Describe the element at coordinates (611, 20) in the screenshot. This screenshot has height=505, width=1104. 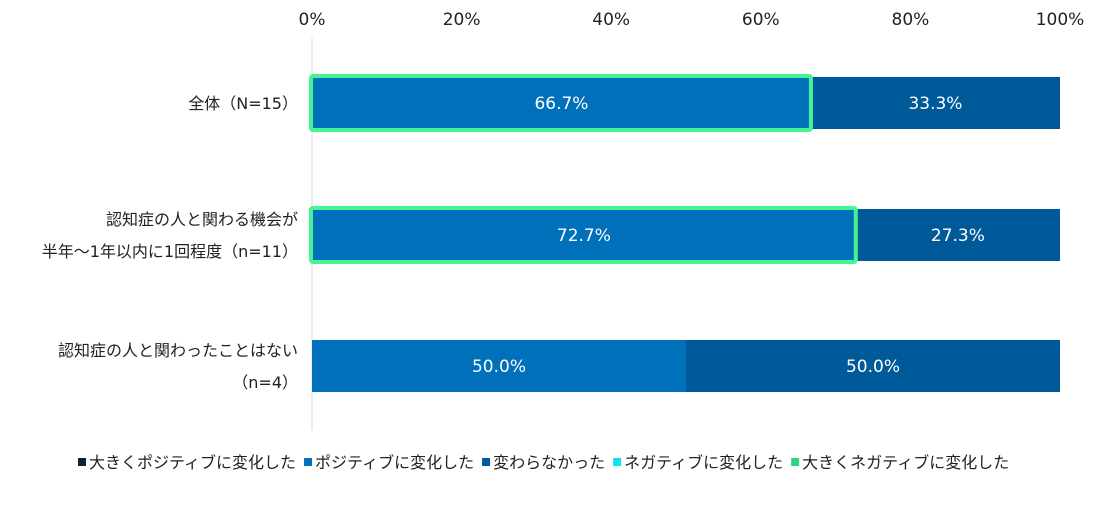
I see `x-tick-label: 40%` at that location.